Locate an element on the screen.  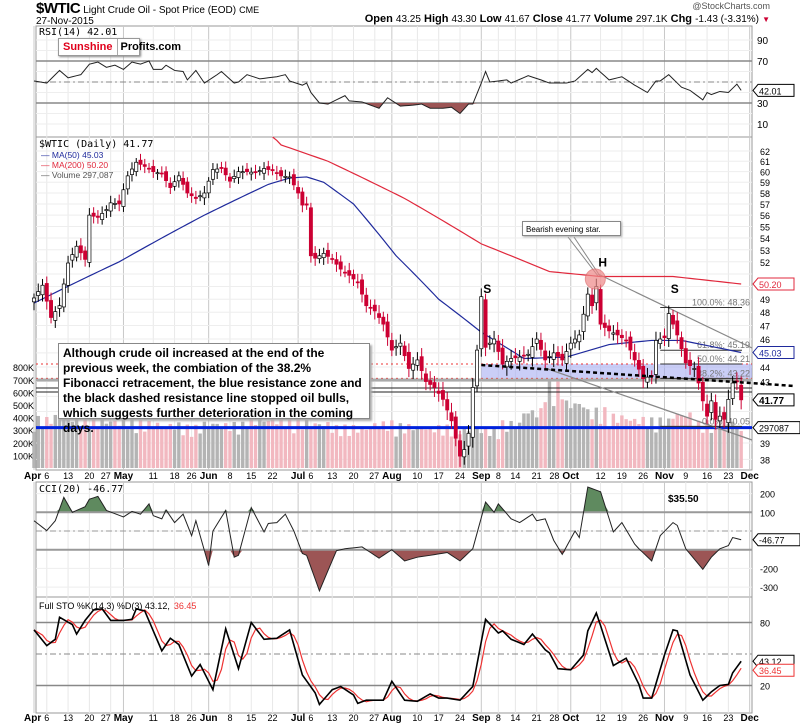
volume-label: Volume is located at coordinates (613, 19).